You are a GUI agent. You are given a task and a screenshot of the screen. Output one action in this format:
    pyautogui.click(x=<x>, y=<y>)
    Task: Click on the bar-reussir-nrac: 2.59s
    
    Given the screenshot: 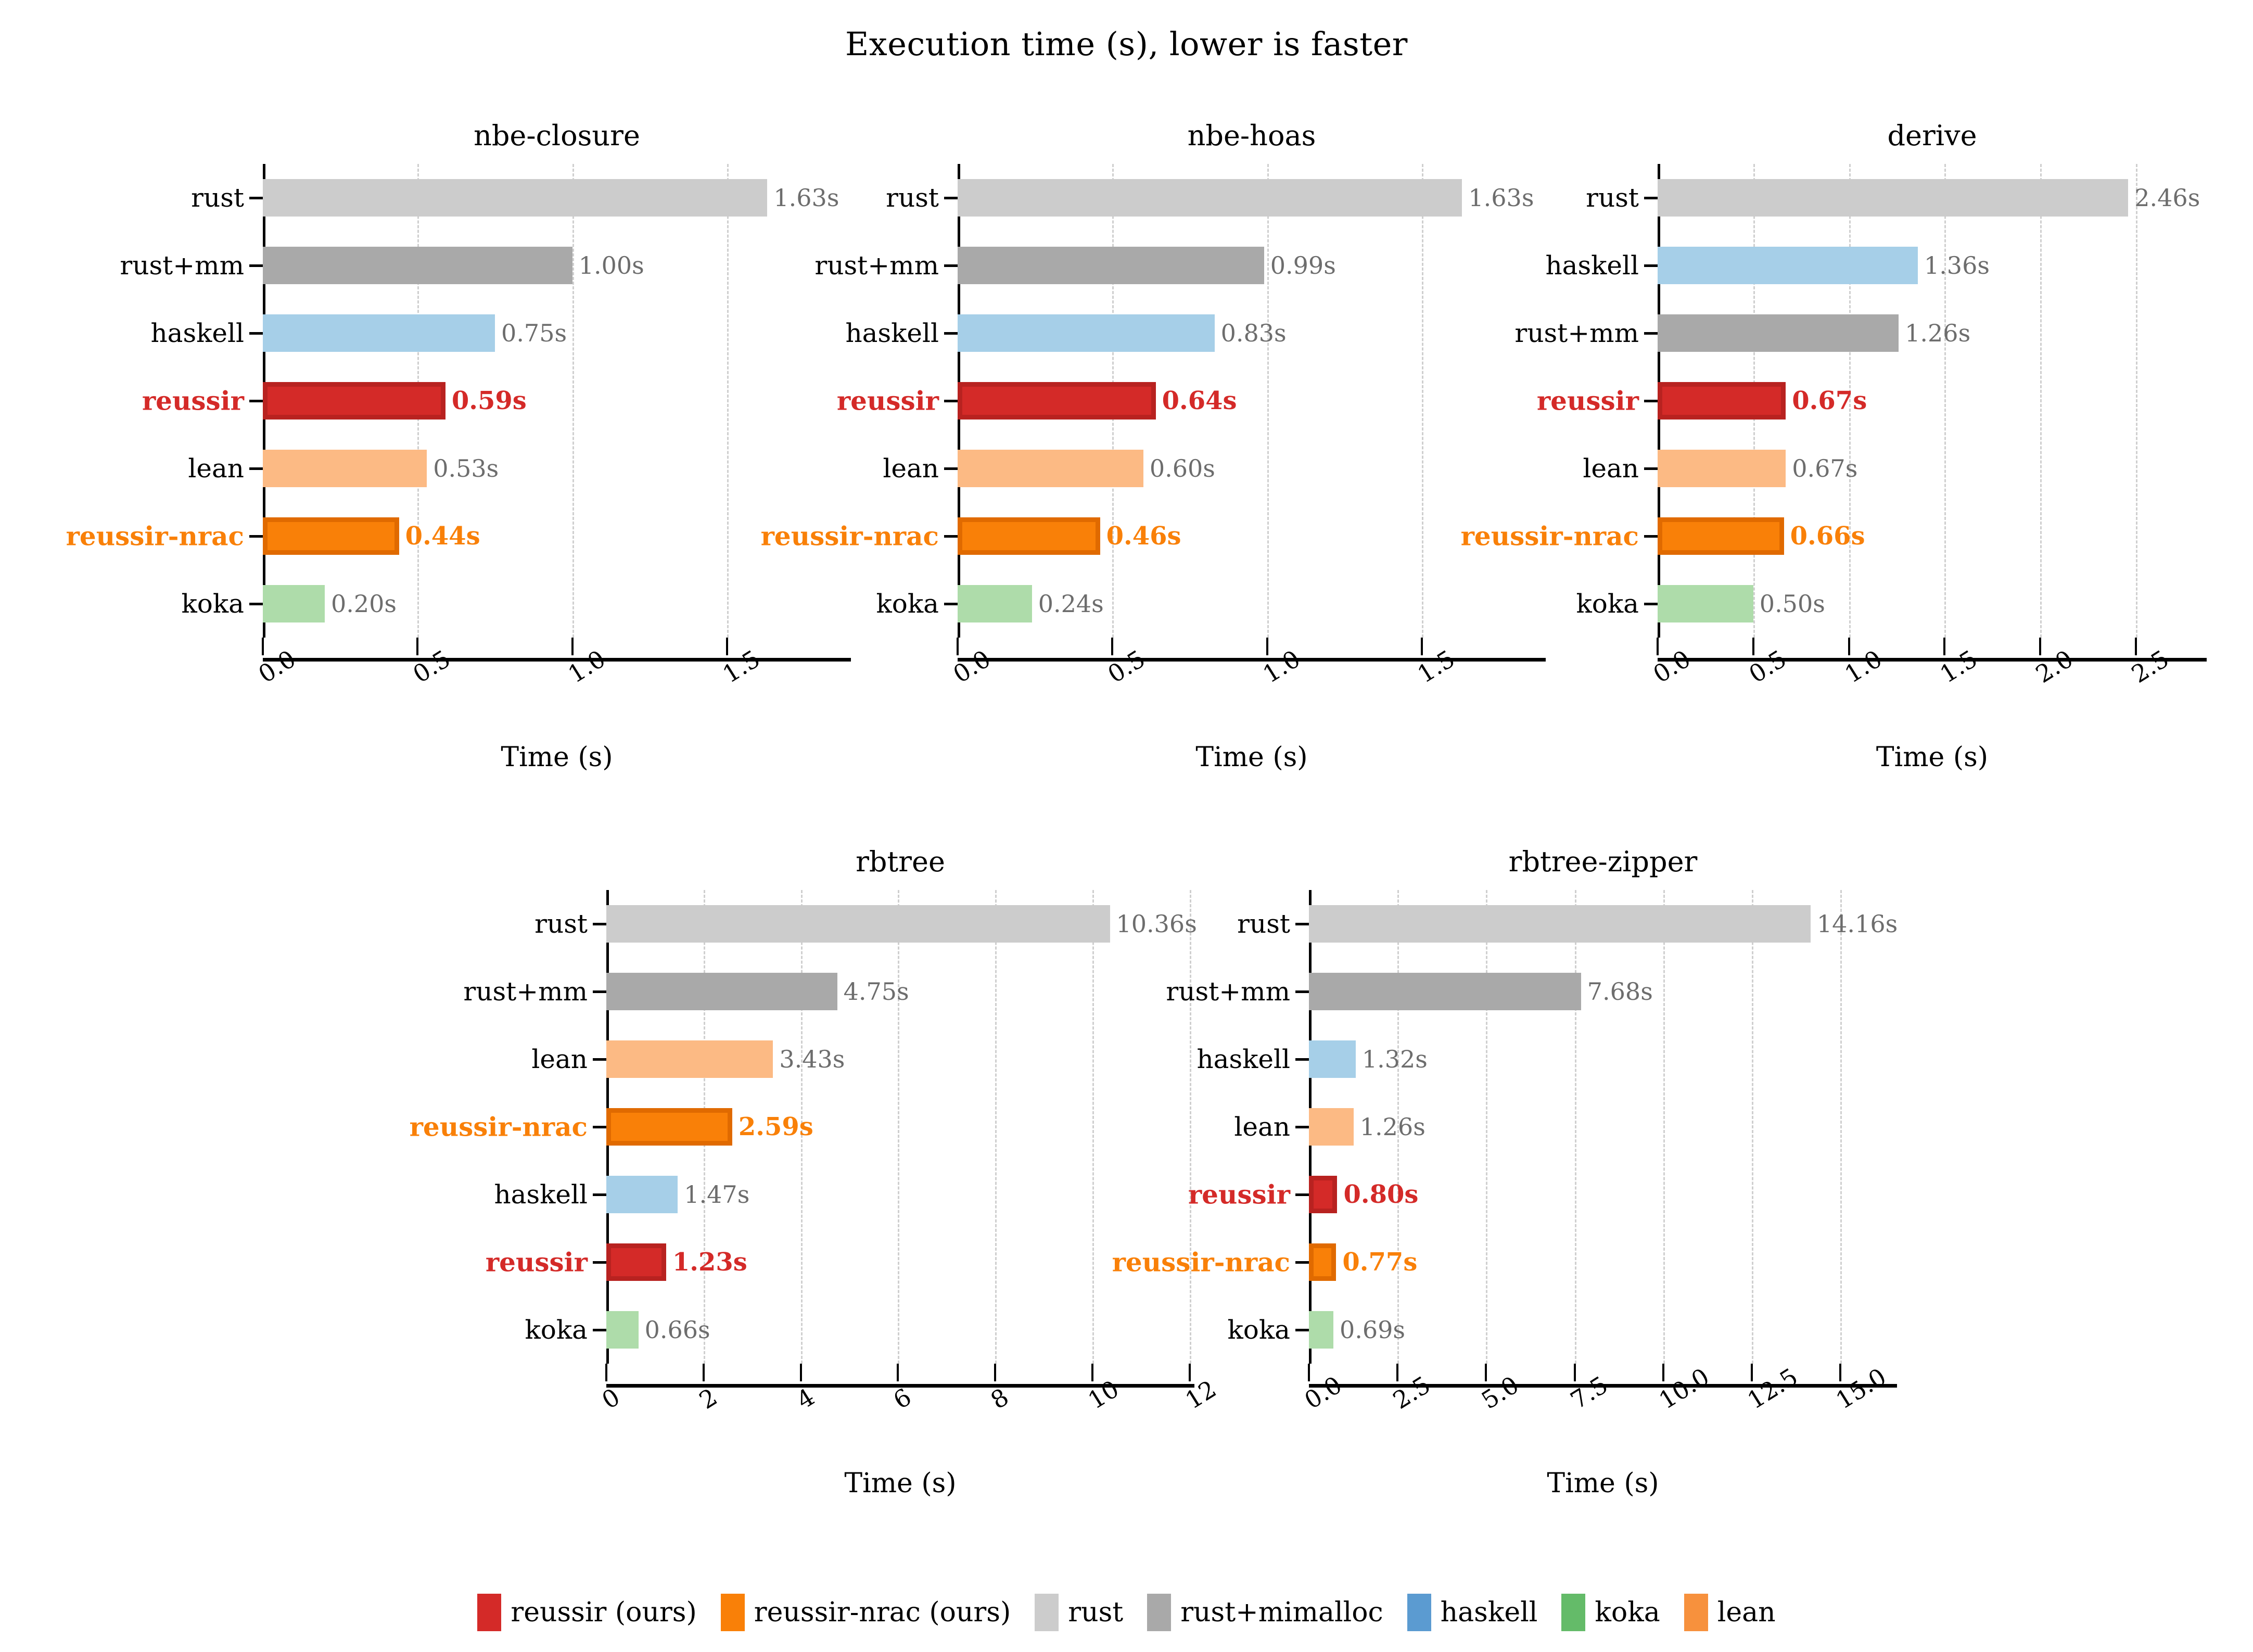 What is the action you would take?
    pyautogui.click(x=710, y=1127)
    